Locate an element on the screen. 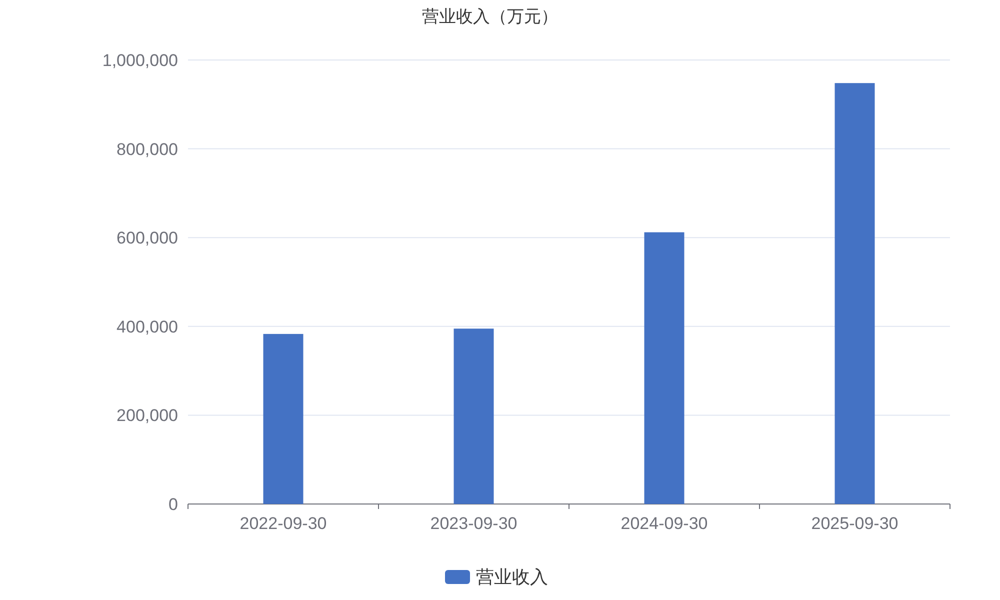 This screenshot has width=1000, height=600. x-tick-label: 2024-09-30 is located at coordinates (664, 523).